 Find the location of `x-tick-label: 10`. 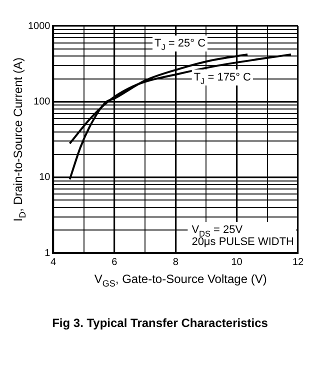

x-tick-label: 10 is located at coordinates (237, 262).